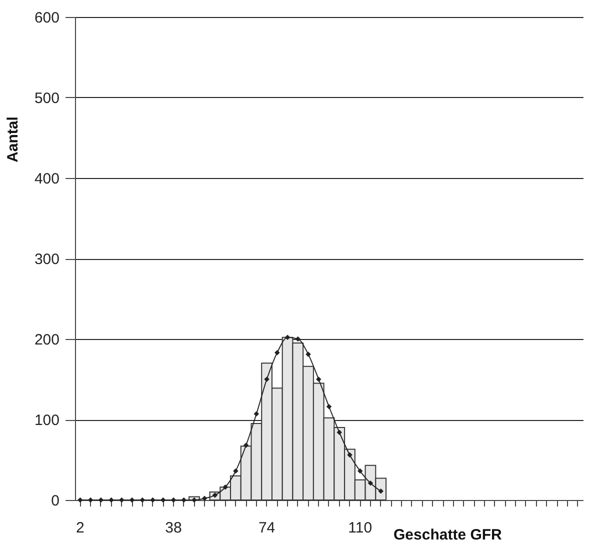 The height and width of the screenshot is (550, 603). I want to click on y-tick-label: 200, so click(47, 340).